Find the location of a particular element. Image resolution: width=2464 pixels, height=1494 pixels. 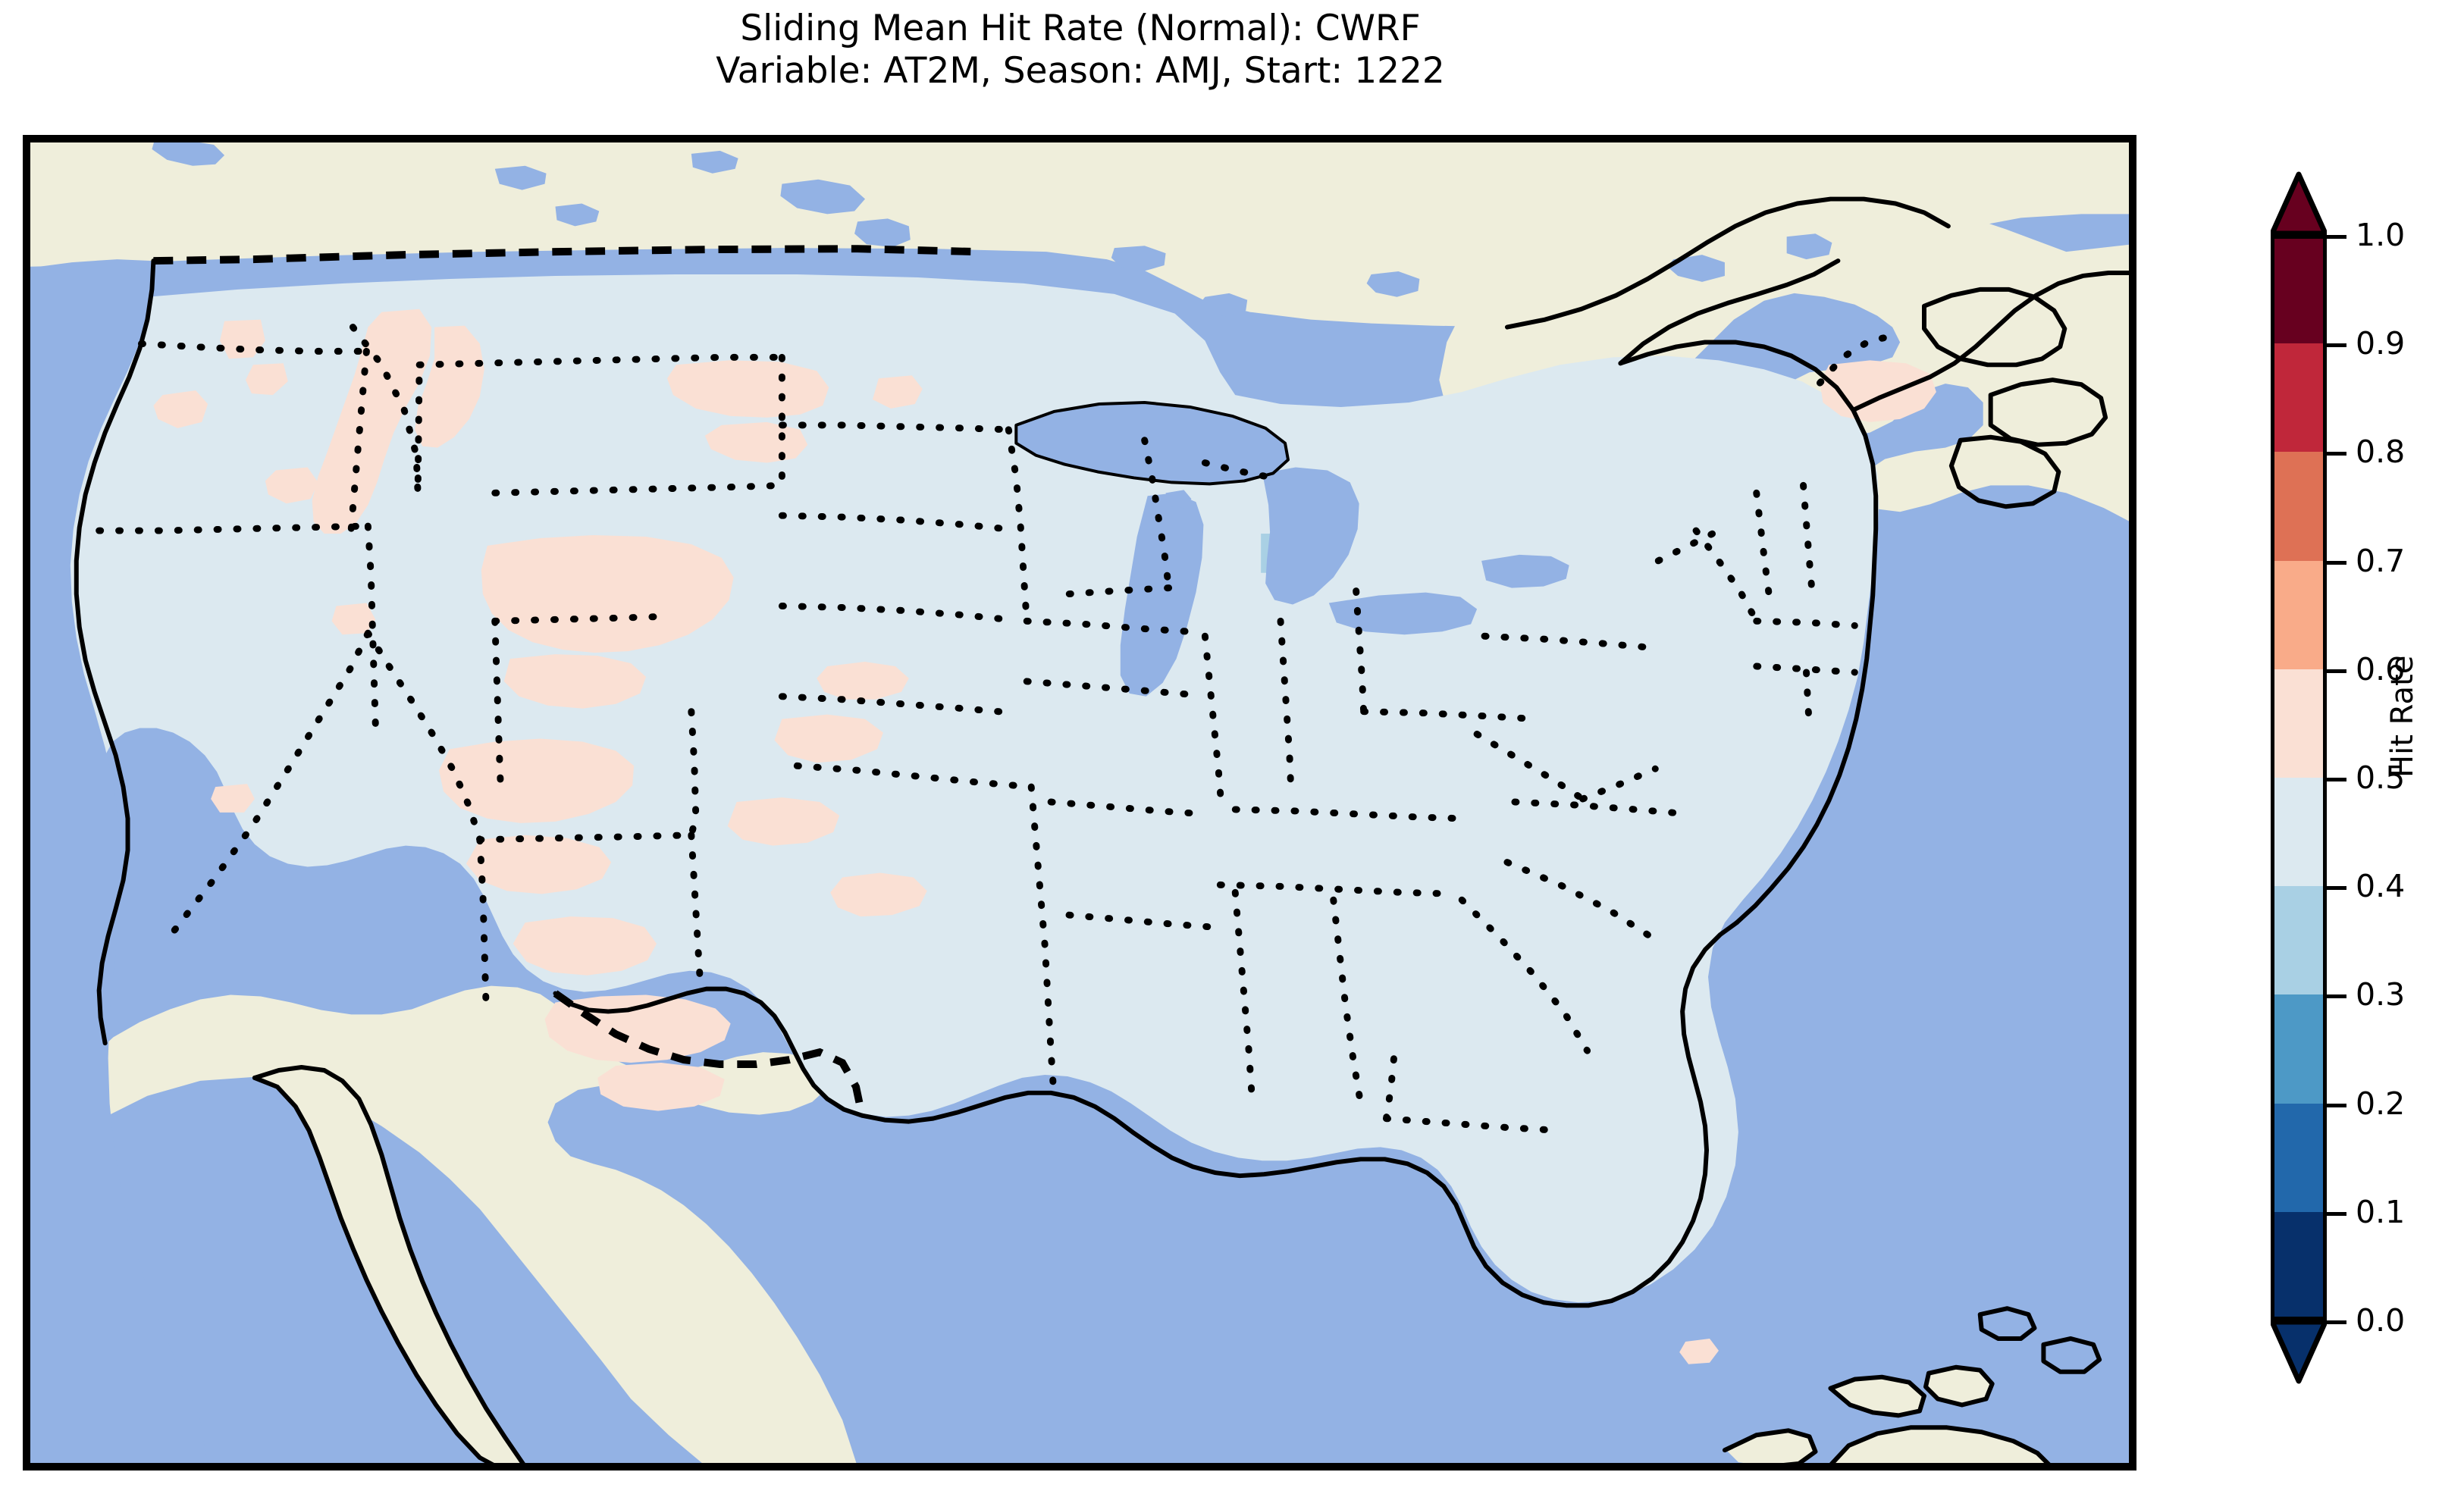

chart-title-line-2: Variable: AT2M, Season: AMJ, Start: 1222 is located at coordinates (1081, 71).